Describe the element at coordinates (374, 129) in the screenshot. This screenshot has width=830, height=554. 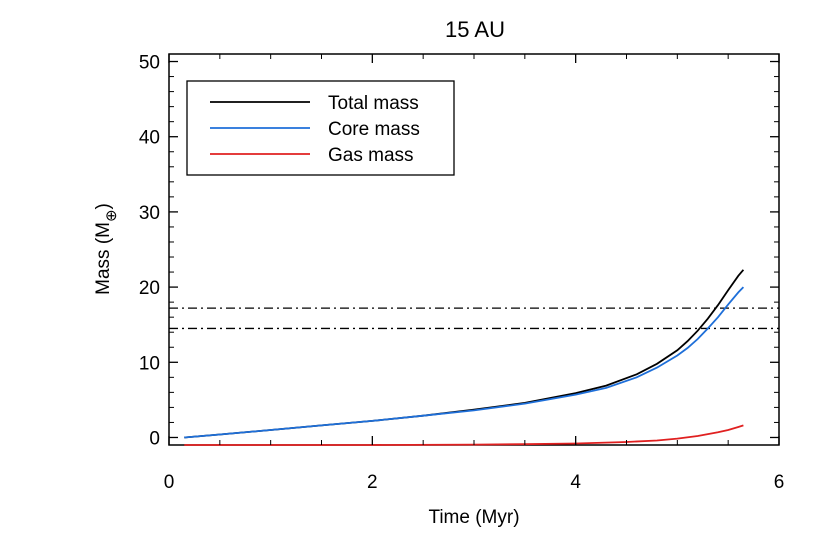
I see `legend-label: Core mass` at that location.